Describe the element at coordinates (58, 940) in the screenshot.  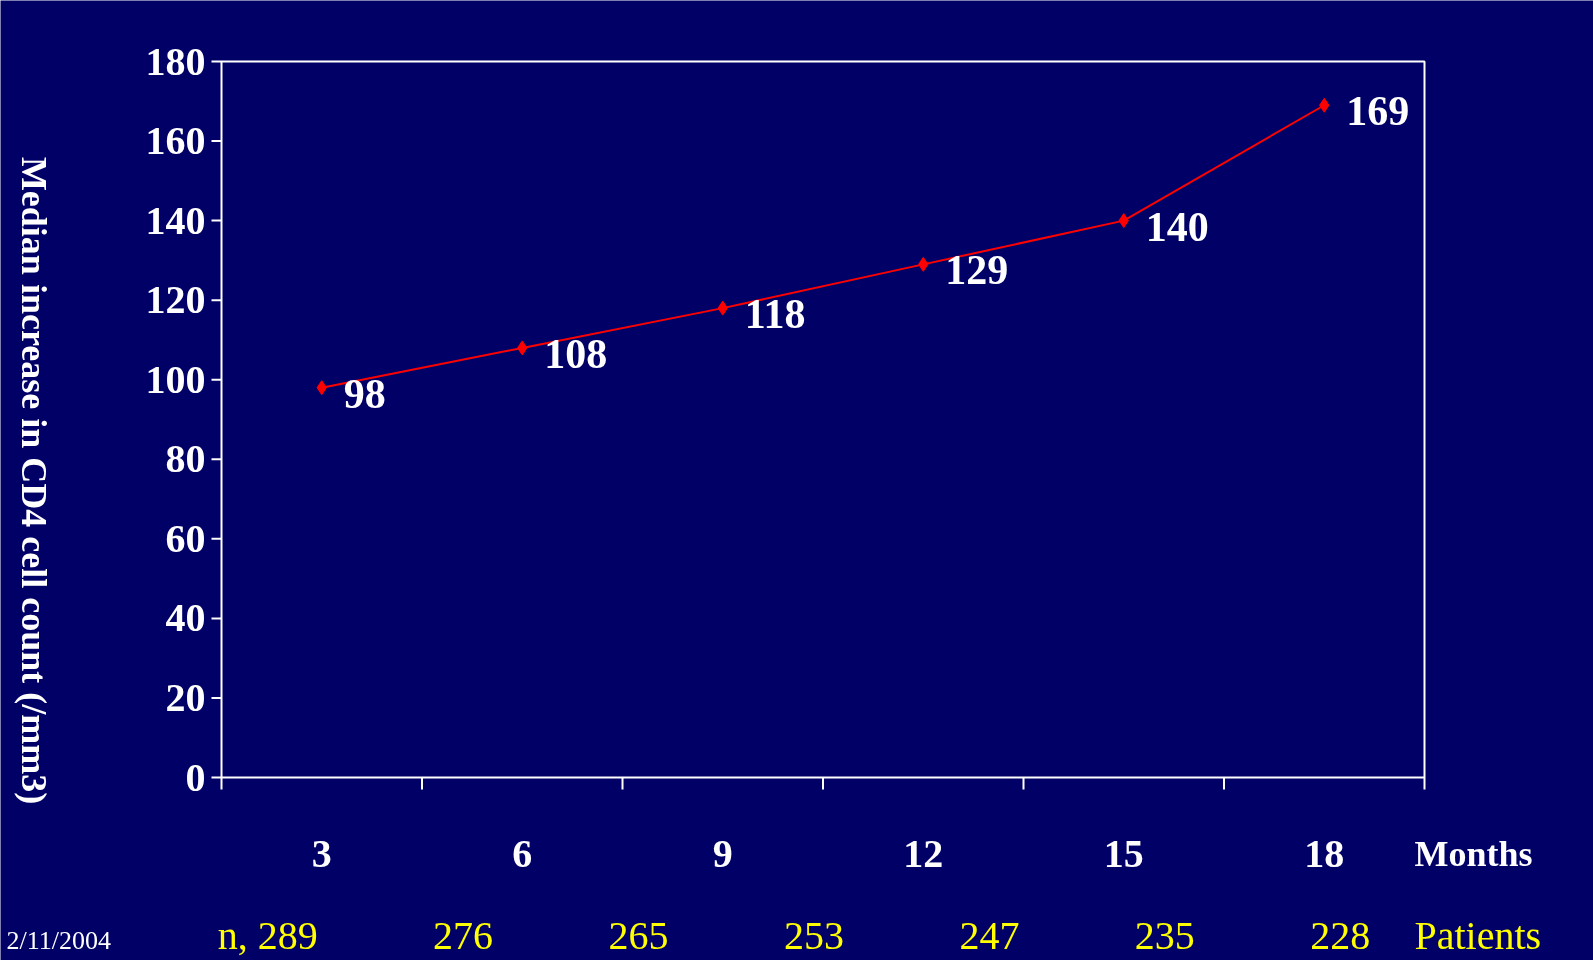
I see `text: 2/11/2004` at that location.